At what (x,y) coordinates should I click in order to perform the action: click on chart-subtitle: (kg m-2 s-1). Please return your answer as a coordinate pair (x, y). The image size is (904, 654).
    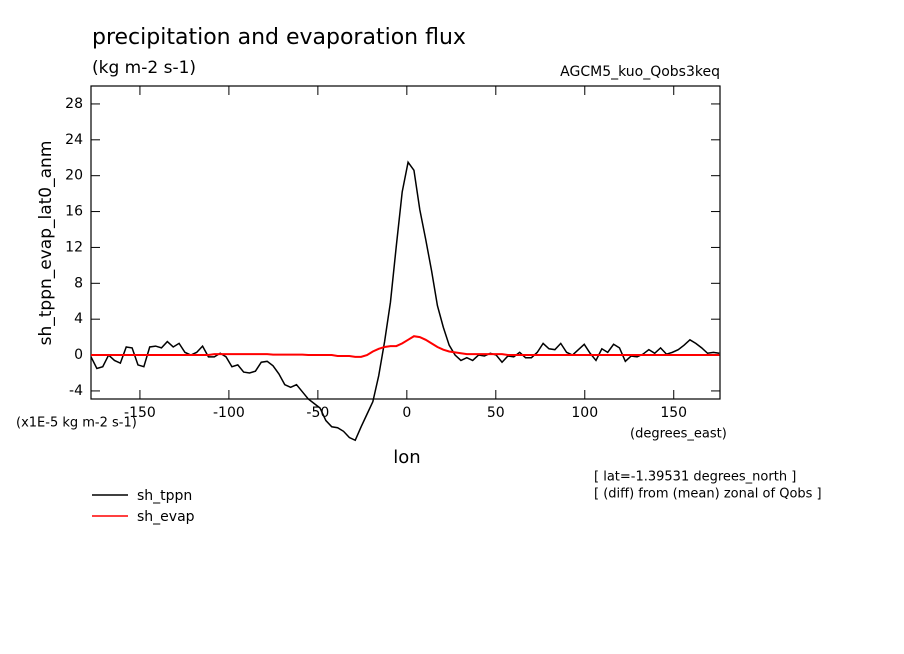
    Looking at the image, I should click on (144, 68).